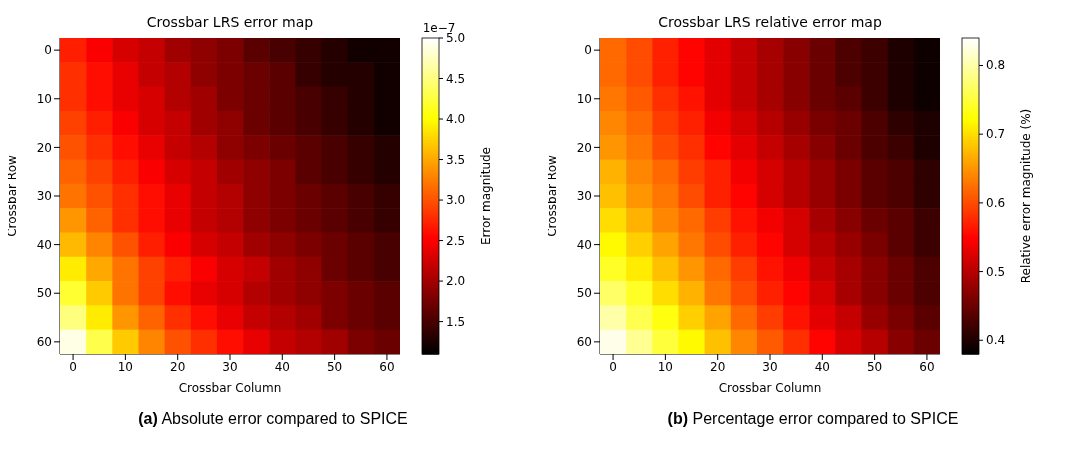 Image resolution: width=1089 pixels, height=457 pixels. What do you see at coordinates (456, 119) in the screenshot?
I see `color-bar-label: 4.0` at bounding box center [456, 119].